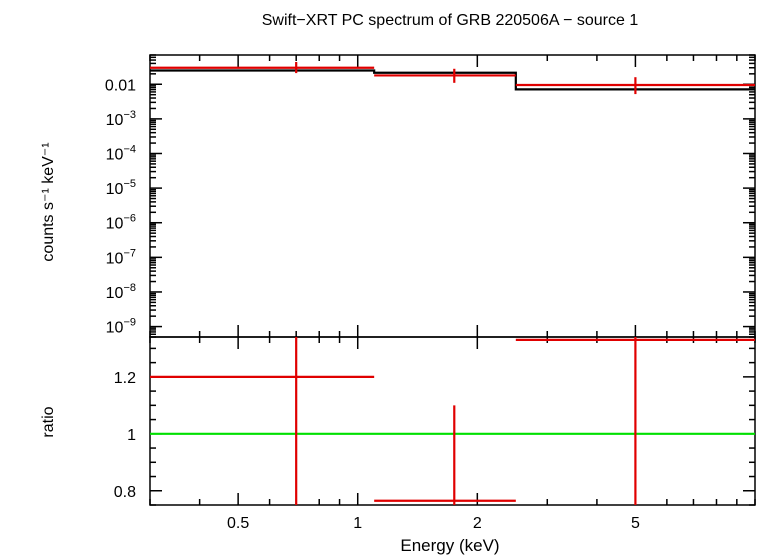 The width and height of the screenshot is (758, 556). I want to click on x-tick-label: 0.5, so click(238, 523).